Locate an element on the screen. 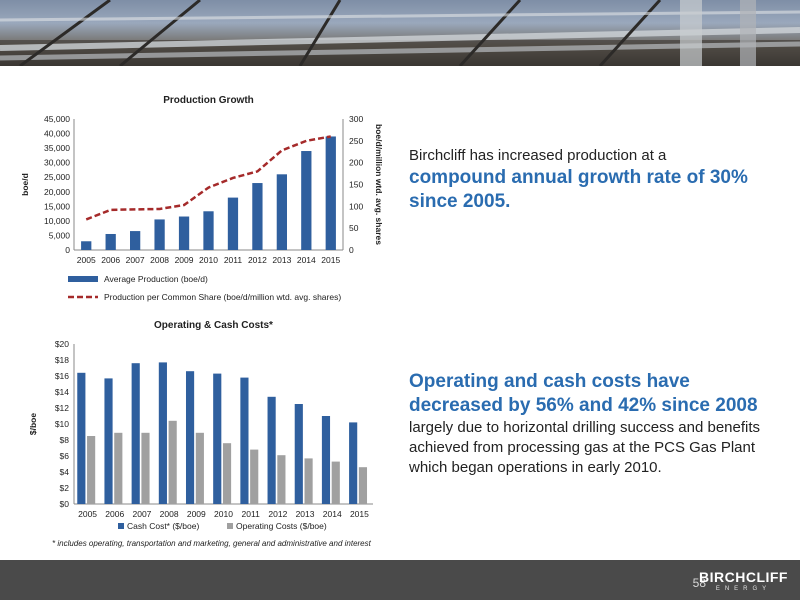 The width and height of the screenshot is (800, 600). header-banner-image is located at coordinates (400, 33).